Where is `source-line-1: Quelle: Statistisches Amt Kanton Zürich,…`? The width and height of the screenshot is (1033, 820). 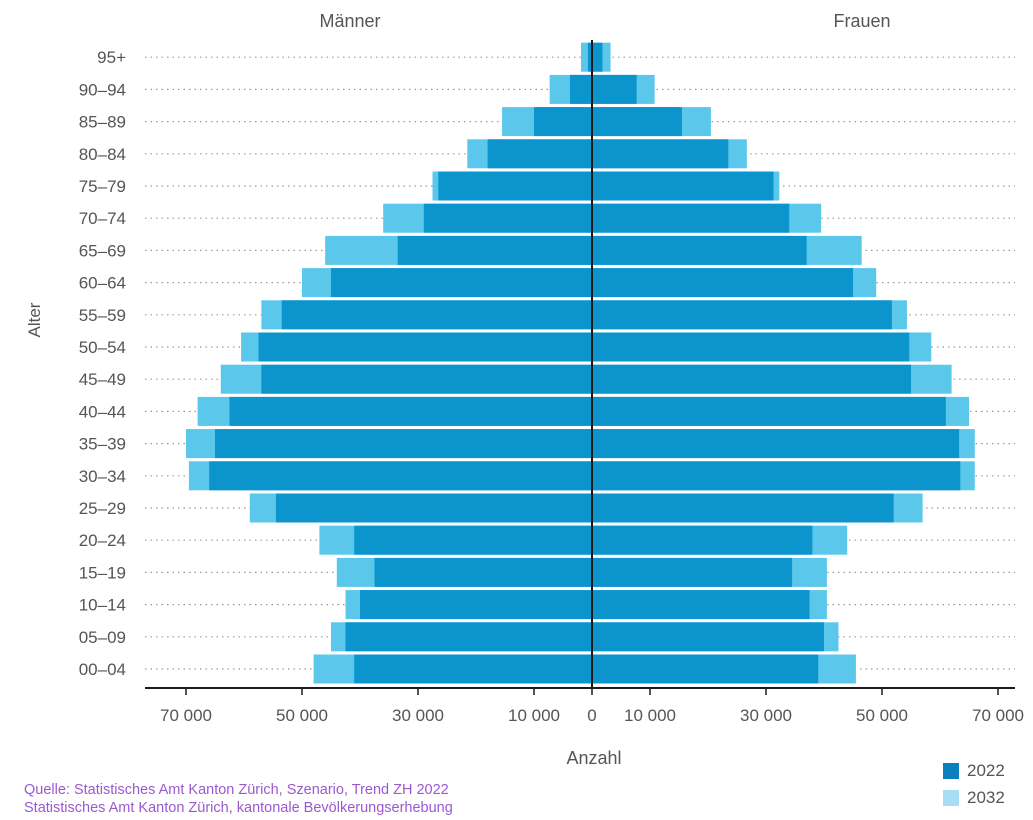 source-line-1: Quelle: Statistisches Amt Kanton Zürich,… is located at coordinates (236, 790).